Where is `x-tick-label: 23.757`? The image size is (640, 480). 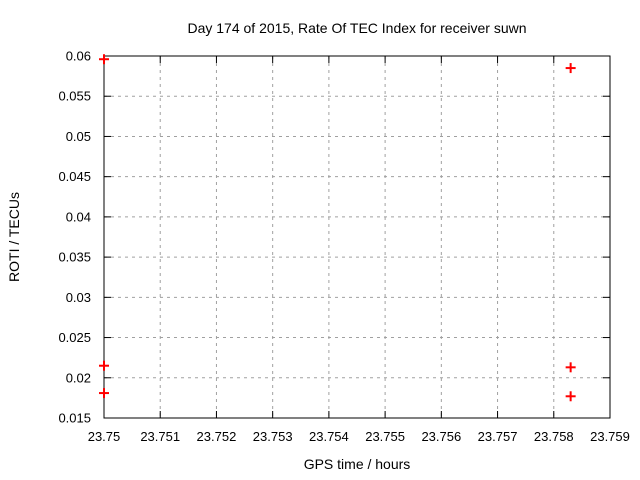 x-tick-label: 23.757 is located at coordinates (498, 436).